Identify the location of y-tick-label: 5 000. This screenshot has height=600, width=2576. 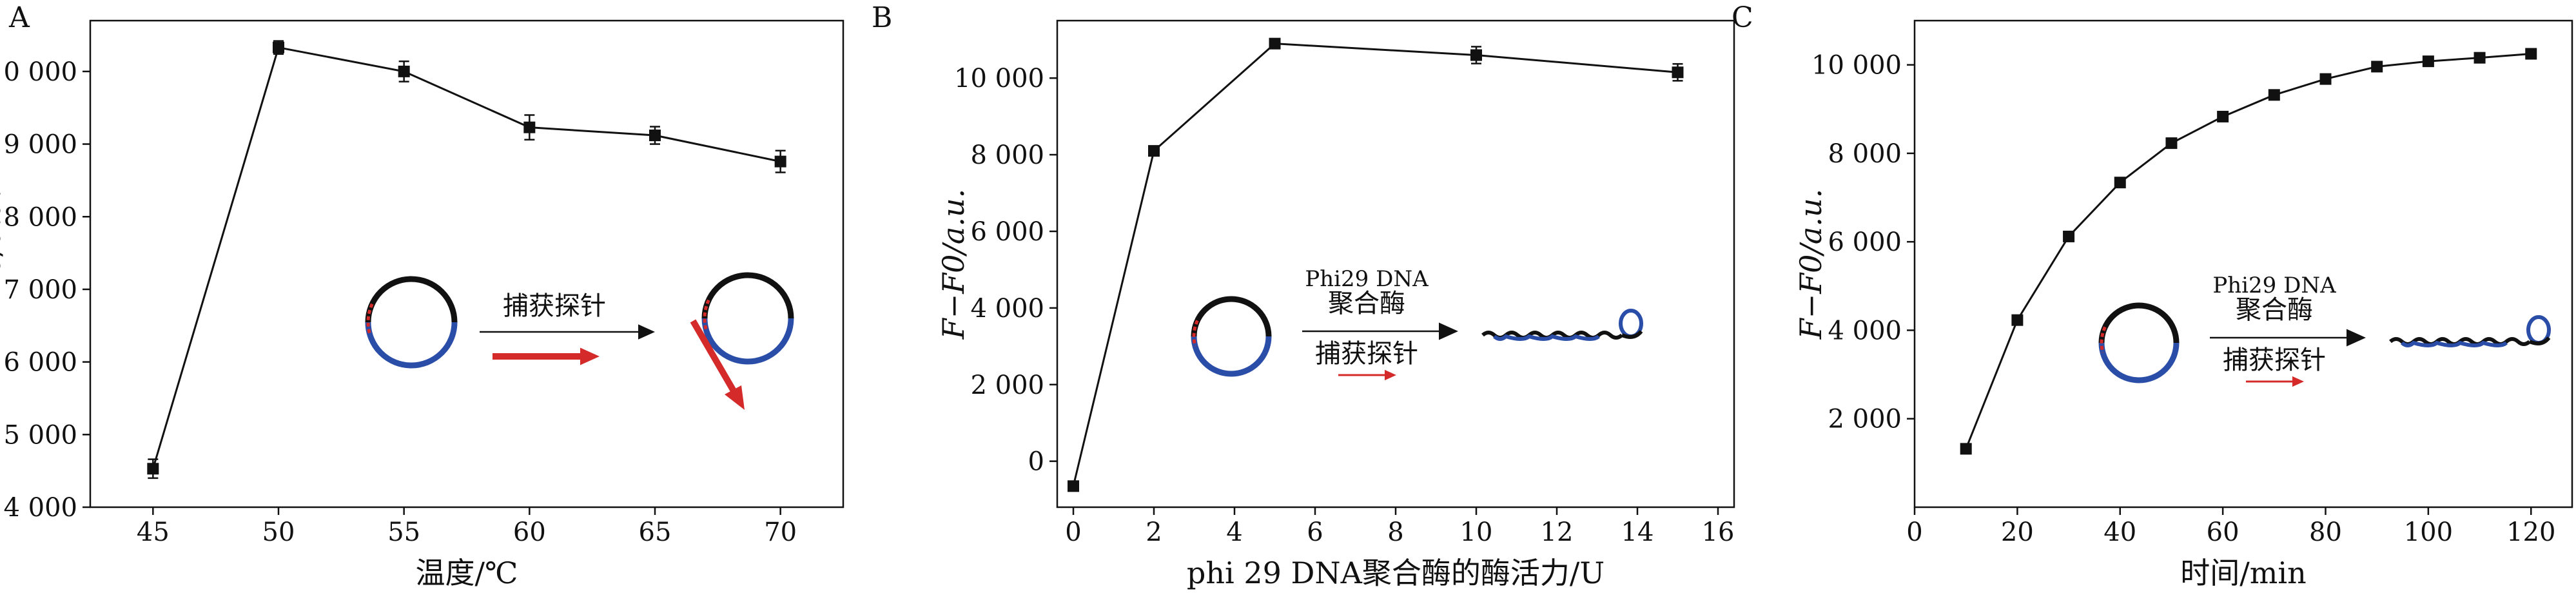
(40, 435).